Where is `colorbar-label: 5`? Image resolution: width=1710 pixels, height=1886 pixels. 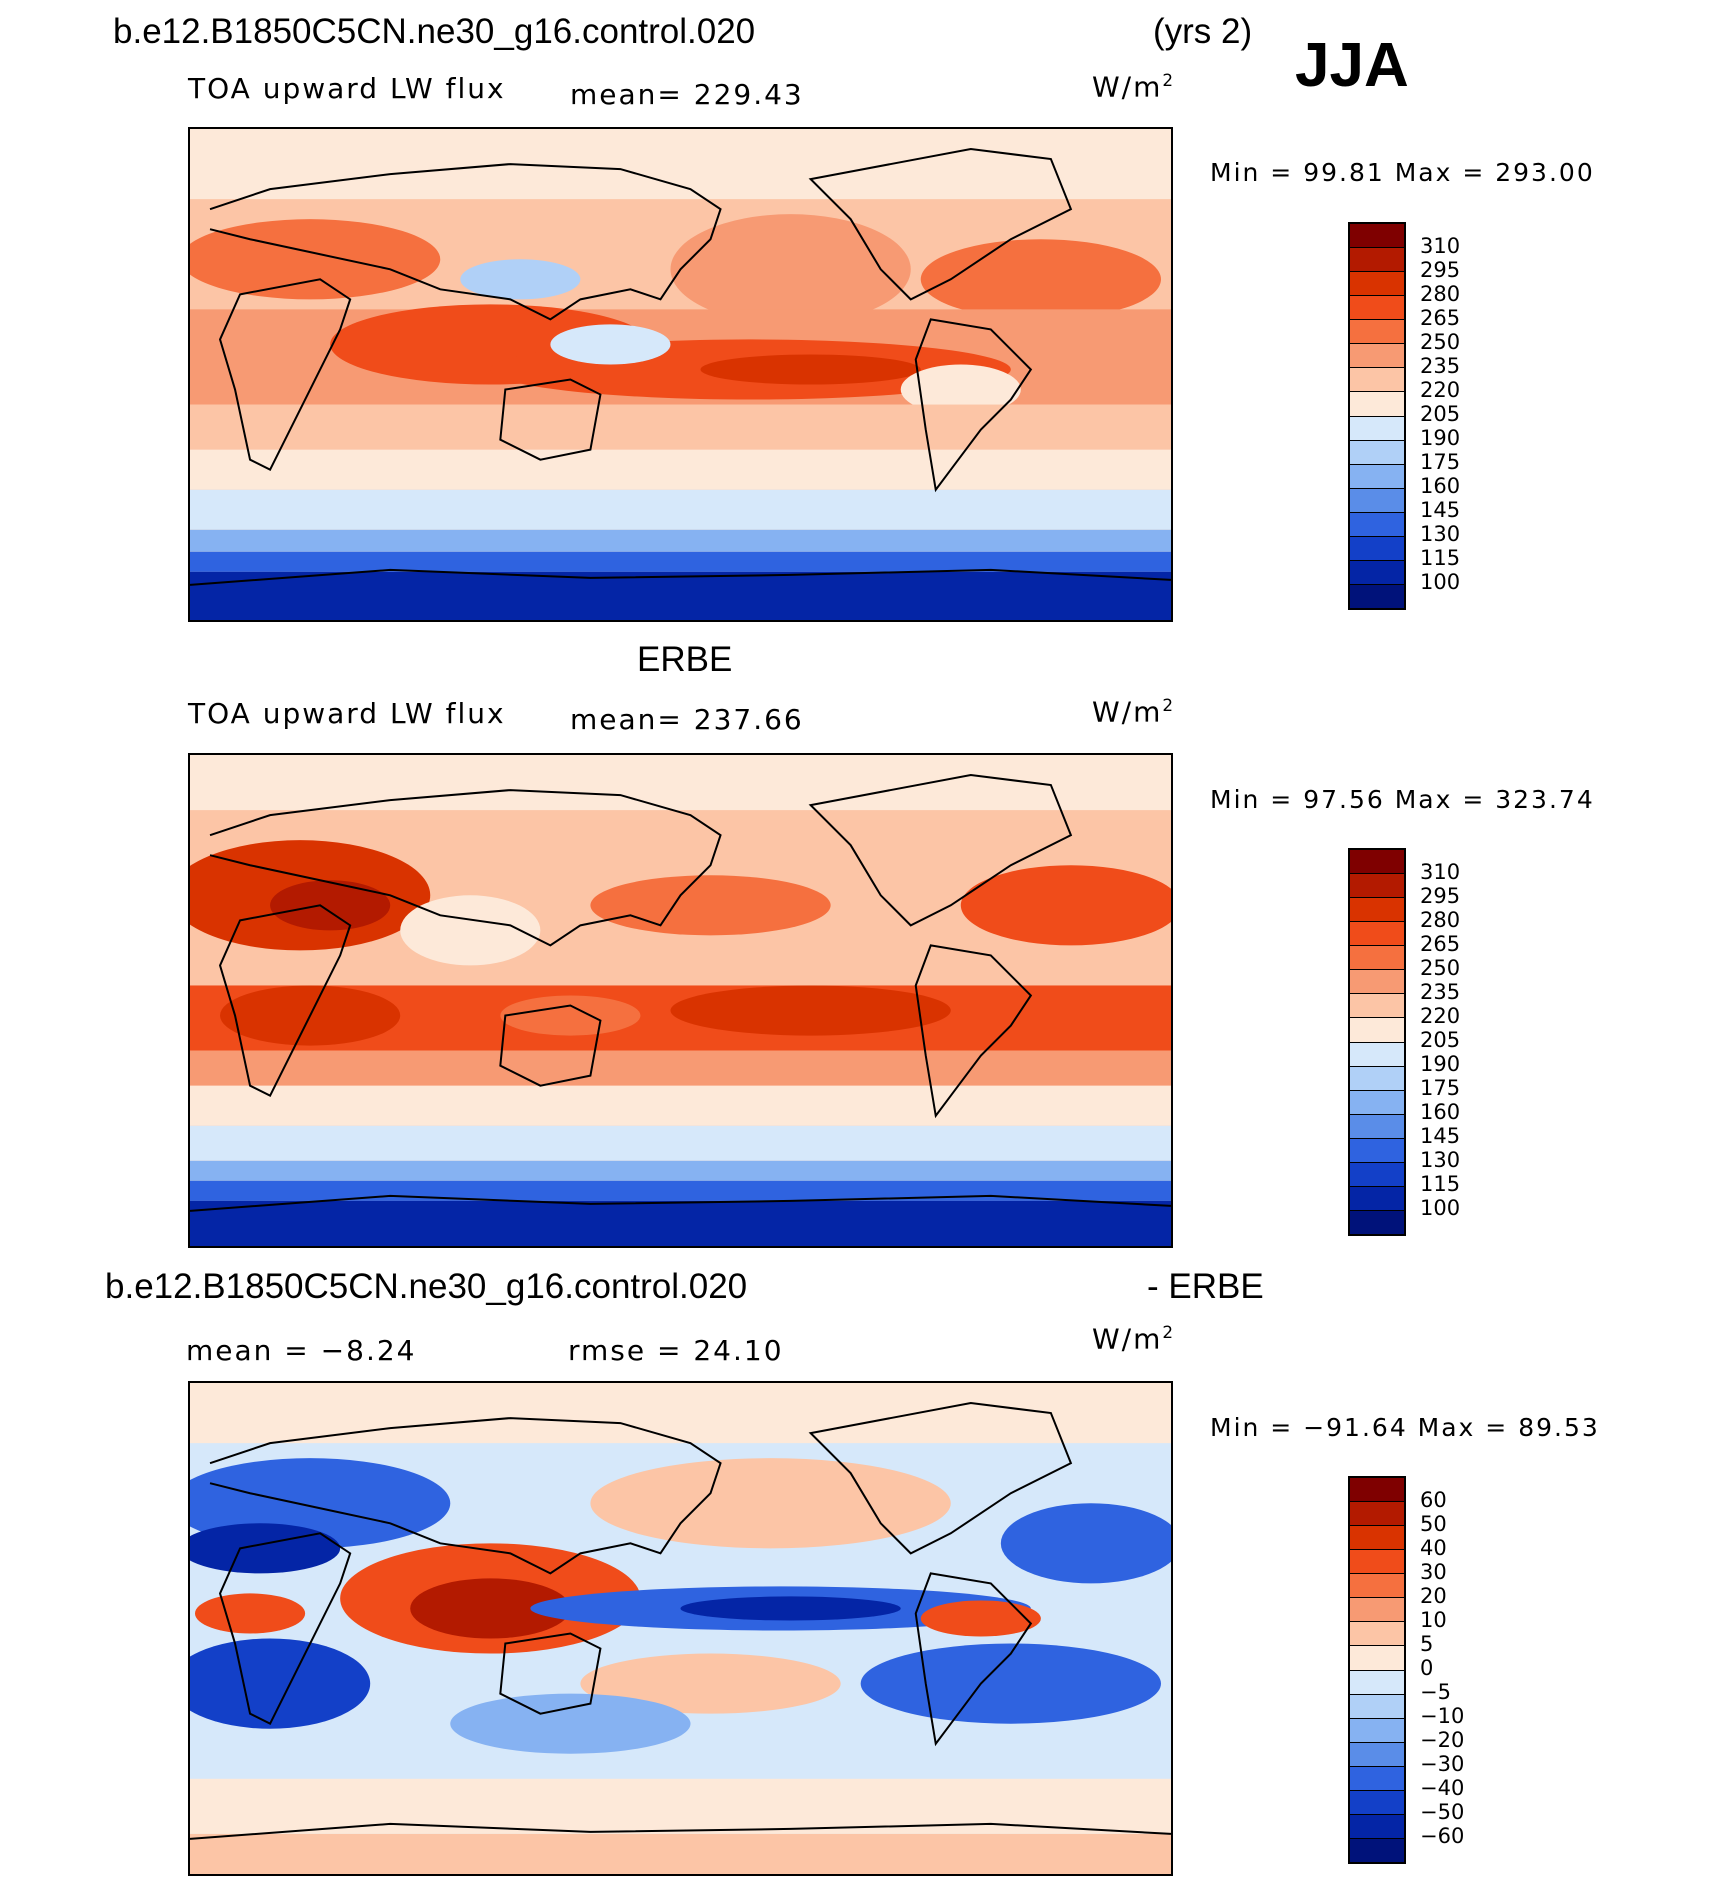 colorbar-label: 5 is located at coordinates (1427, 1644).